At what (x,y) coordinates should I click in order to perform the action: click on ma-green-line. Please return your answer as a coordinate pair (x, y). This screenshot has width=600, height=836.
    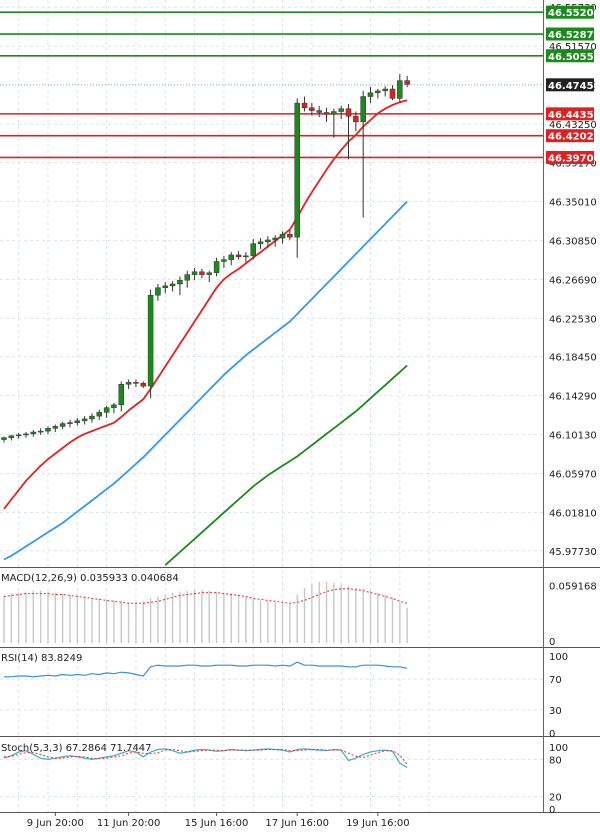
    Looking at the image, I should click on (286, 465).